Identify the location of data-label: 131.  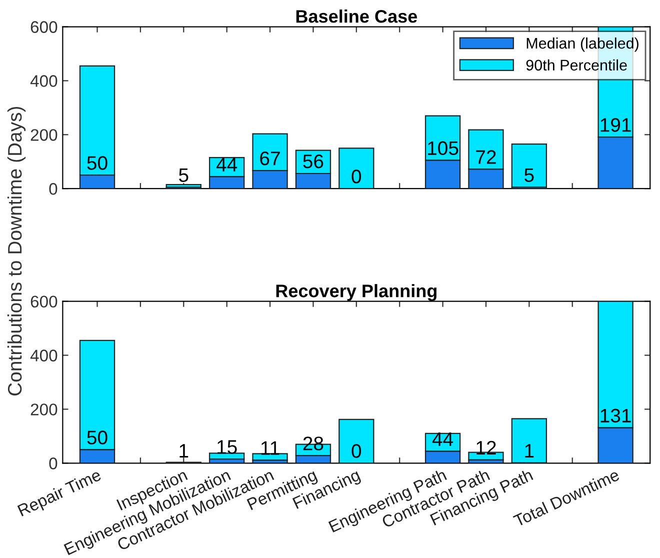
(615, 415).